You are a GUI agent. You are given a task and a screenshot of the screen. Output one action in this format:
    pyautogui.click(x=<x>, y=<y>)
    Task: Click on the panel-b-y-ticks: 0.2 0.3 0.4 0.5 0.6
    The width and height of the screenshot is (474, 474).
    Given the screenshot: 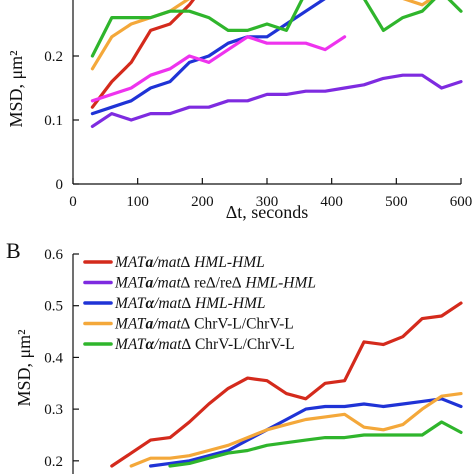 What is the action you would take?
    pyautogui.click(x=53, y=358)
    